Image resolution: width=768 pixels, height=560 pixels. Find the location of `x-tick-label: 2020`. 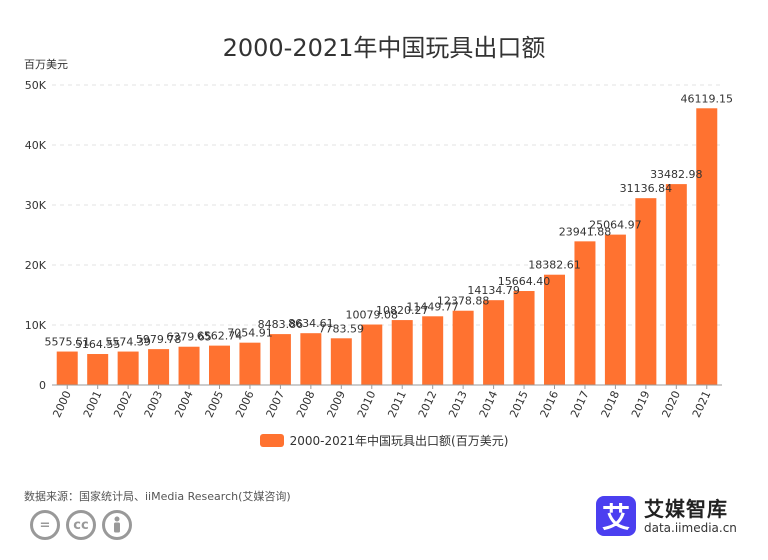

x-tick-label: 2020 is located at coordinates (671, 404).